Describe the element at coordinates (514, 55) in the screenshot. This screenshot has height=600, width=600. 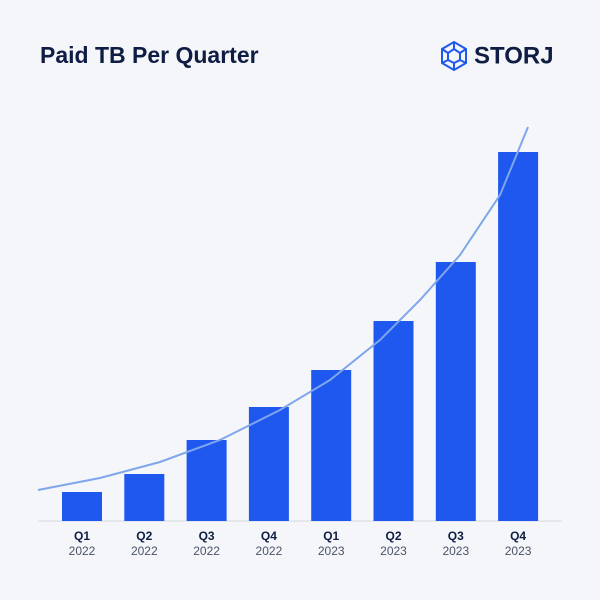
I see `logo-text: STORJ` at that location.